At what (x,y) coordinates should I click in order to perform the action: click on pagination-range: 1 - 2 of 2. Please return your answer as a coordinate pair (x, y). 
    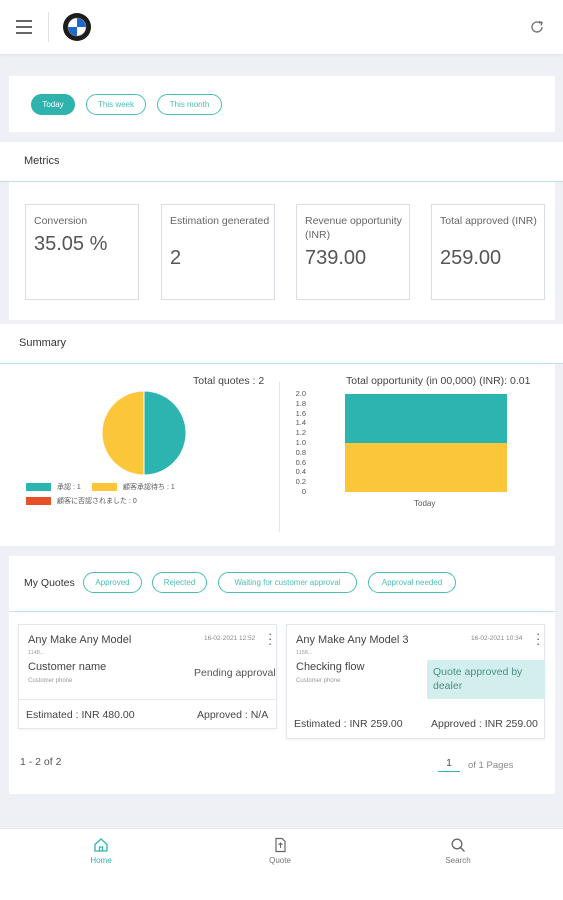
    Looking at the image, I should click on (41, 762).